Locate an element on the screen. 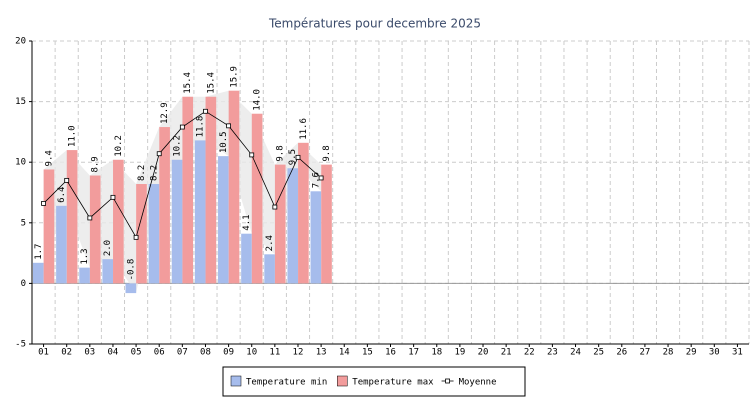  y-tick-label: 10 is located at coordinates (20, 163).